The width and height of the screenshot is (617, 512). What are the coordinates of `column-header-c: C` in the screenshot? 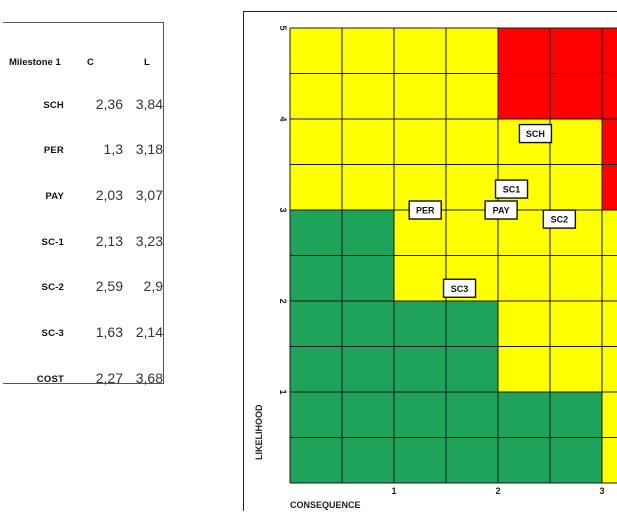 It's located at (90, 62).